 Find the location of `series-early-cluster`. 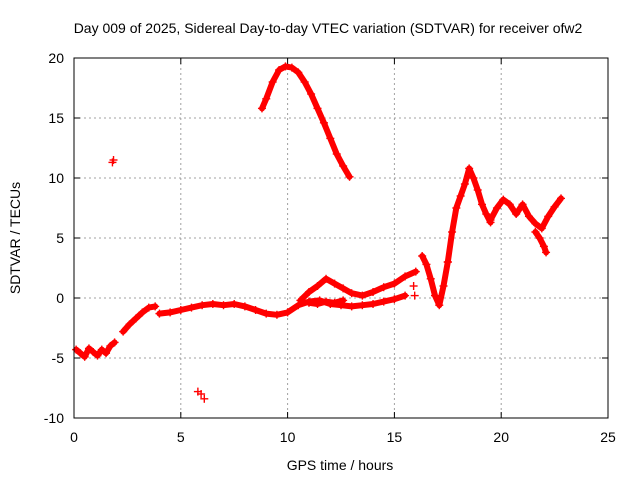

series-early-cluster is located at coordinates (95, 349).